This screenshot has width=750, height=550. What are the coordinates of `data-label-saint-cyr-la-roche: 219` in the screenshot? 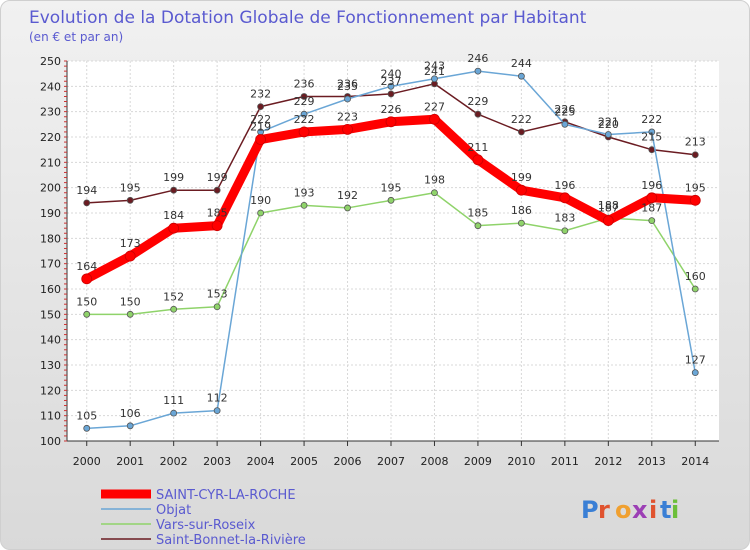 It's located at (260, 127).